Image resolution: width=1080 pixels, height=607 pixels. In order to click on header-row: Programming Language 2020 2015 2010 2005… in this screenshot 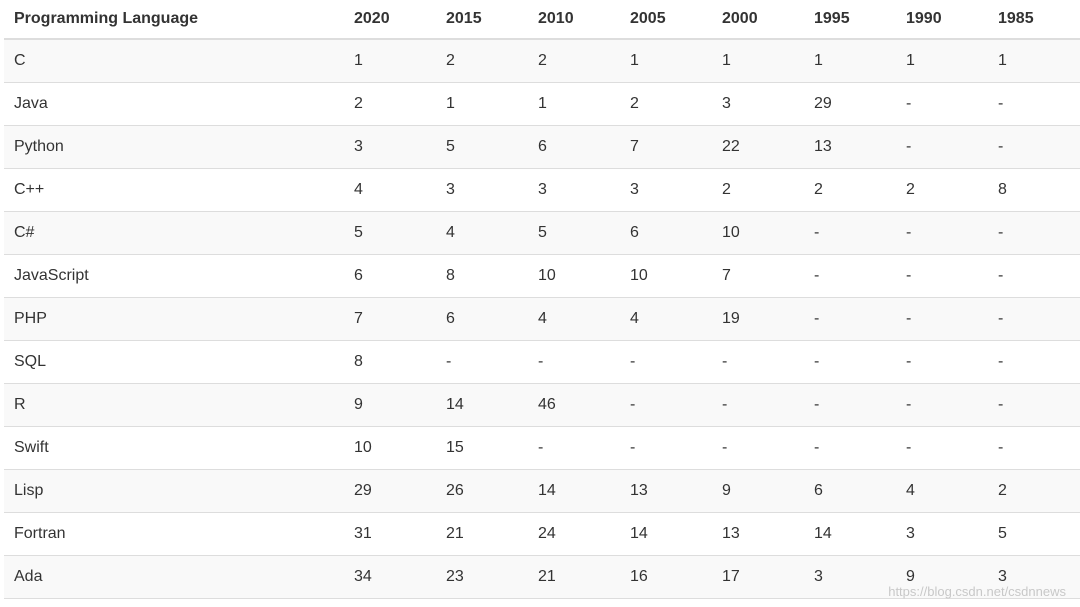, I will do `click(542, 20)`.